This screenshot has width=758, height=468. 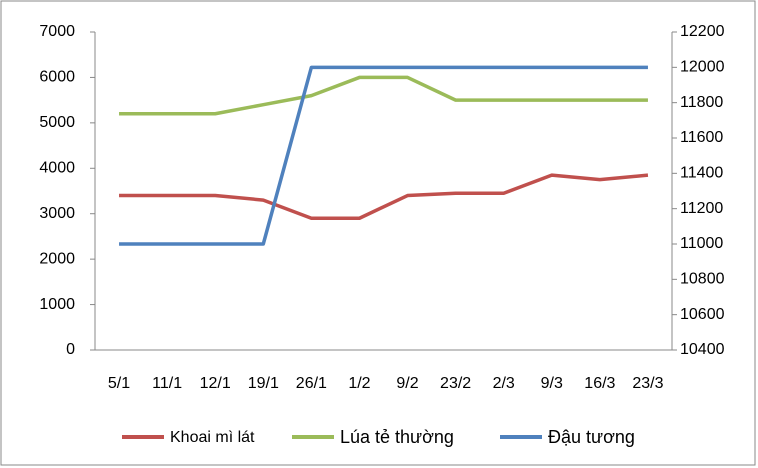 I want to click on y2-tick-label: 12000, so click(x=702, y=67).